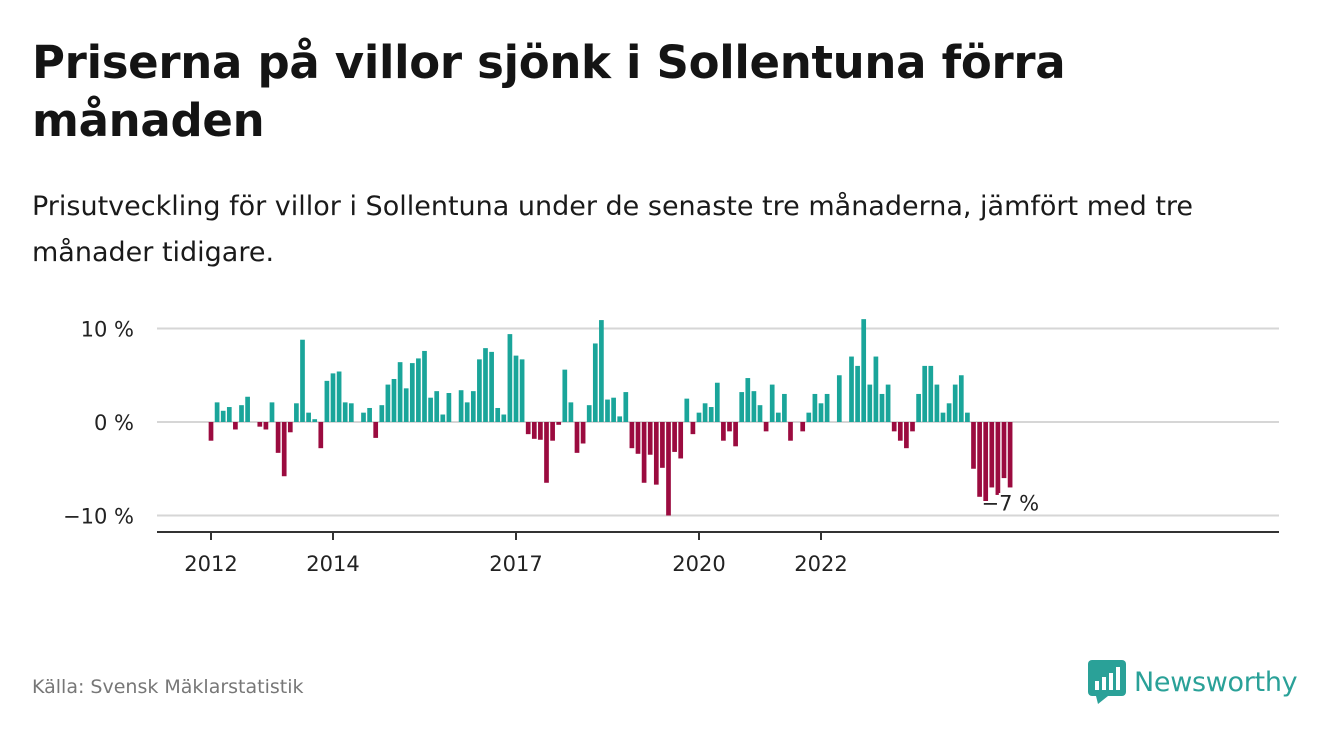  Describe the element at coordinates (1107, 682) in the screenshot. I see `newsworthy-logo-icon` at that location.